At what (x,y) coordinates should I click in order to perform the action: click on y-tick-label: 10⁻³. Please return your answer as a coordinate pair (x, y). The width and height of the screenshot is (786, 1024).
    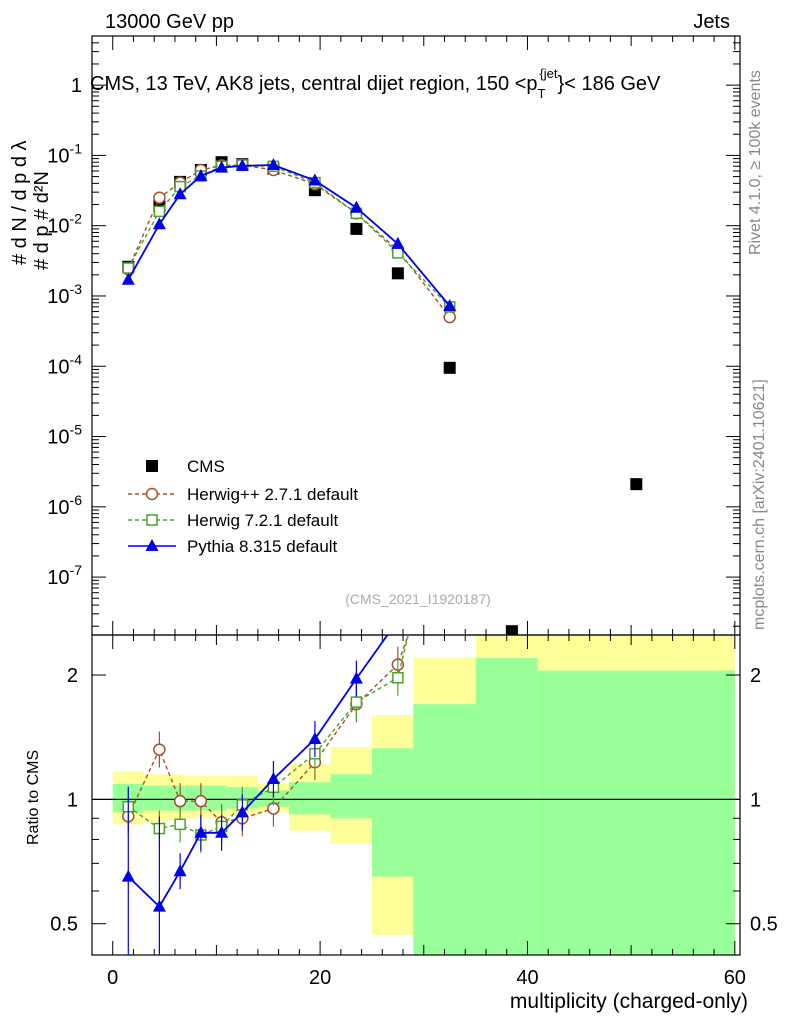
    Looking at the image, I should click on (64, 294).